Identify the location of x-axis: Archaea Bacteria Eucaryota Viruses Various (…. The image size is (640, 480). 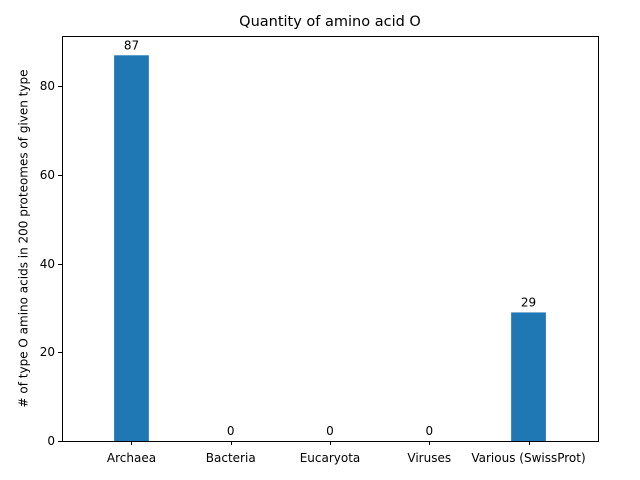
(346, 453).